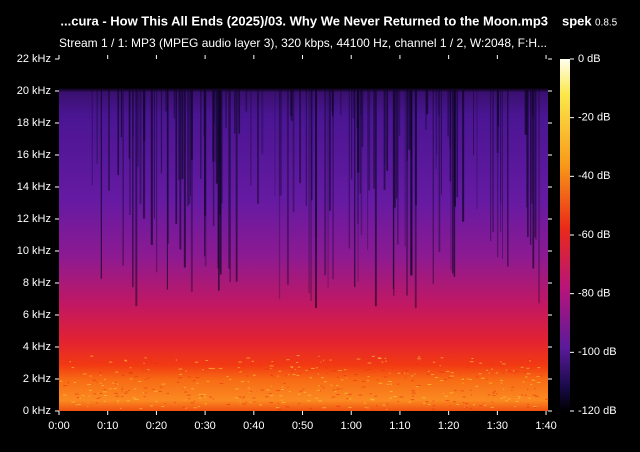 Image resolution: width=640 pixels, height=452 pixels. I want to click on x-tick-label: 1:30, so click(497, 426).